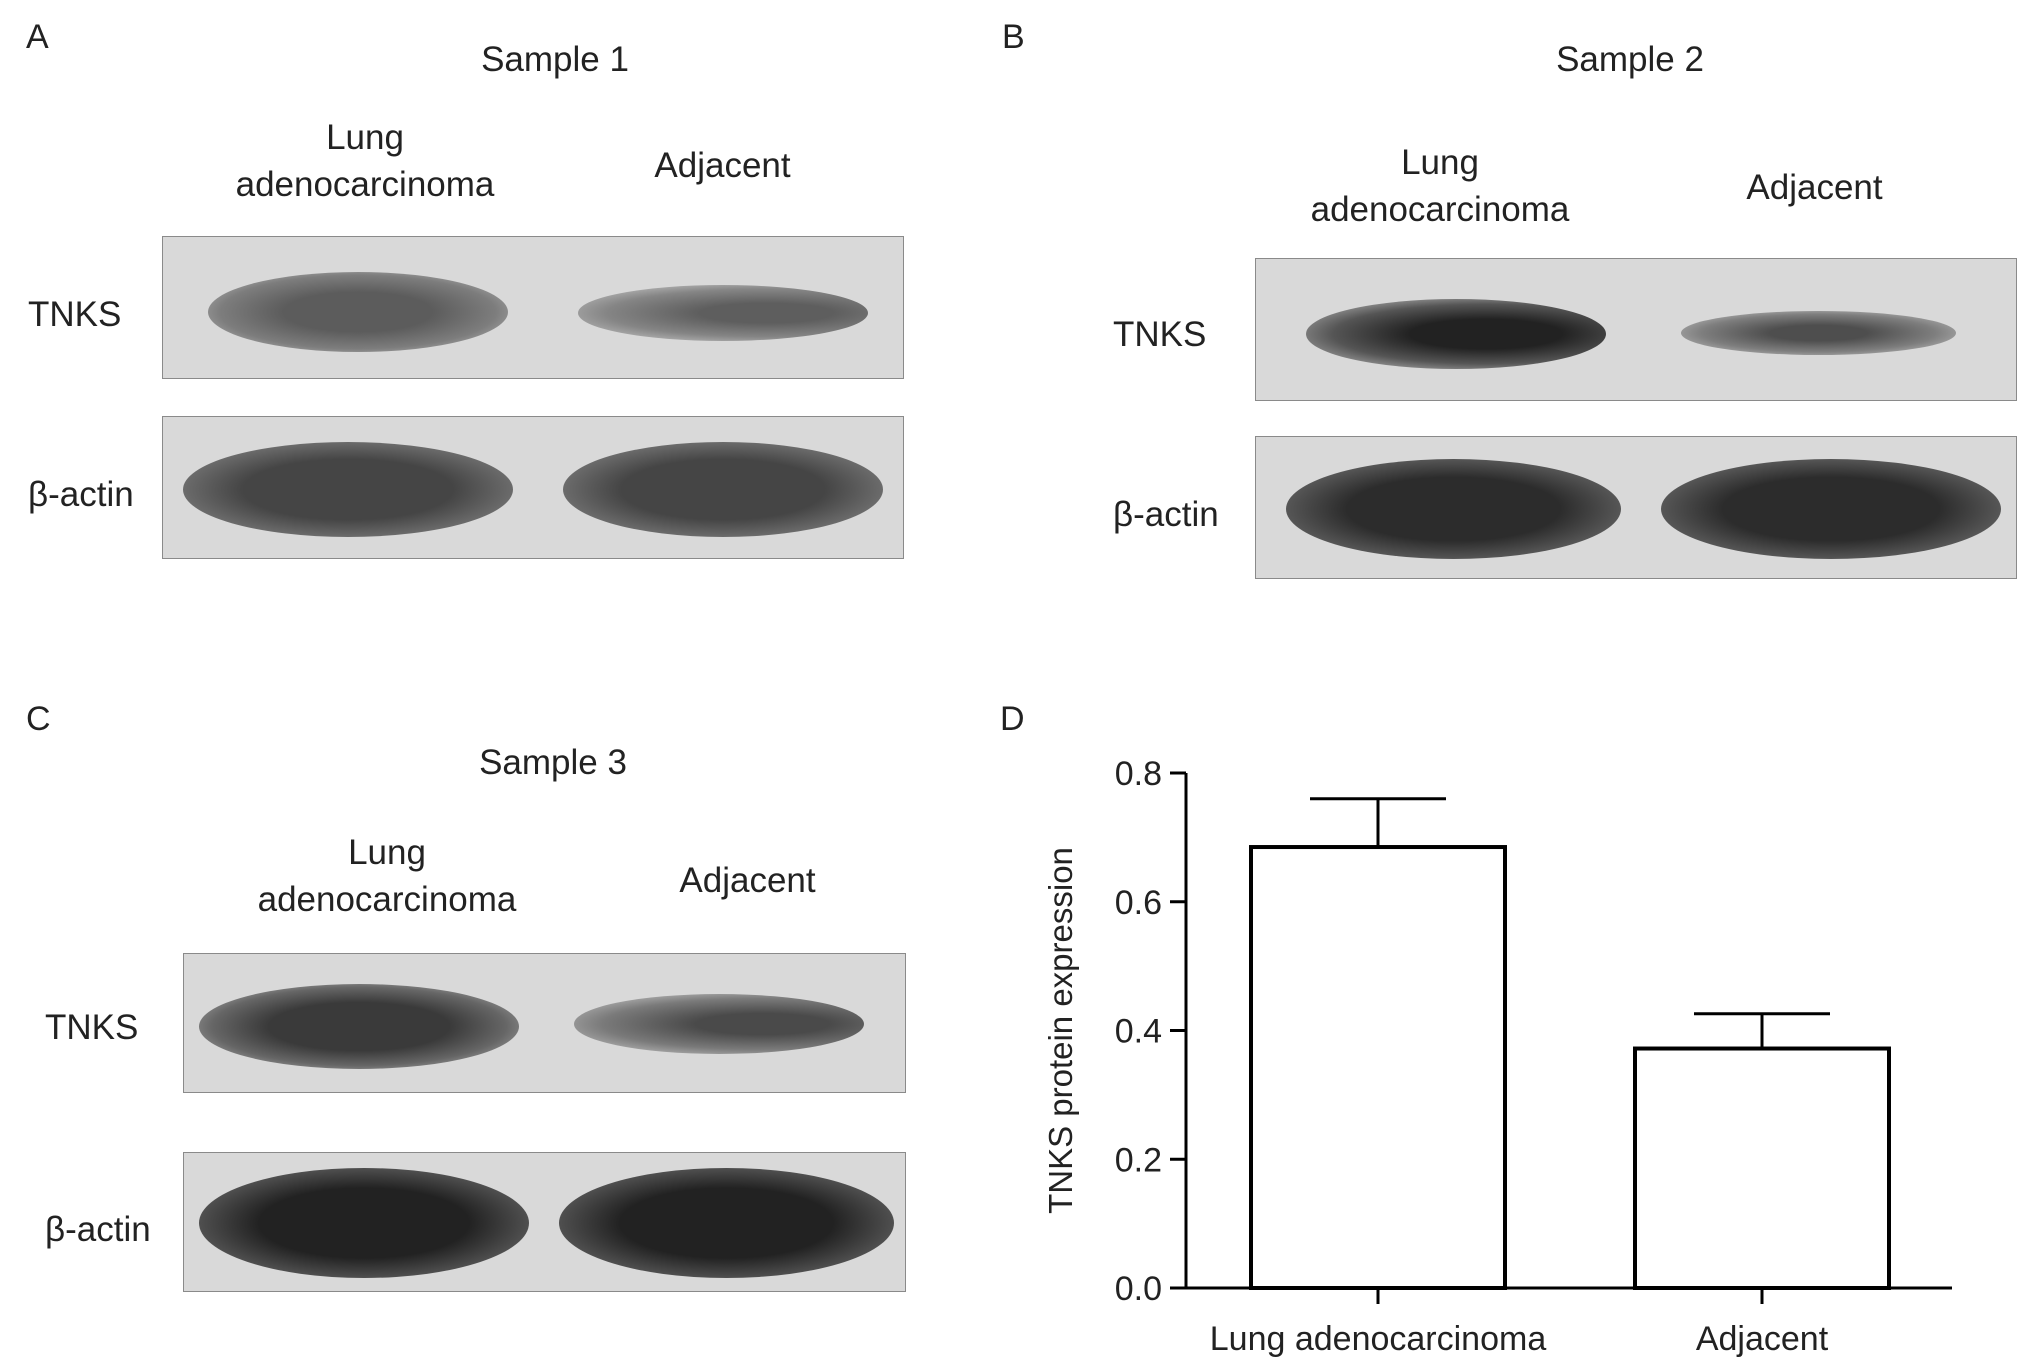 The image size is (2031, 1370). I want to click on panel-letter-d: D, so click(1012, 719).